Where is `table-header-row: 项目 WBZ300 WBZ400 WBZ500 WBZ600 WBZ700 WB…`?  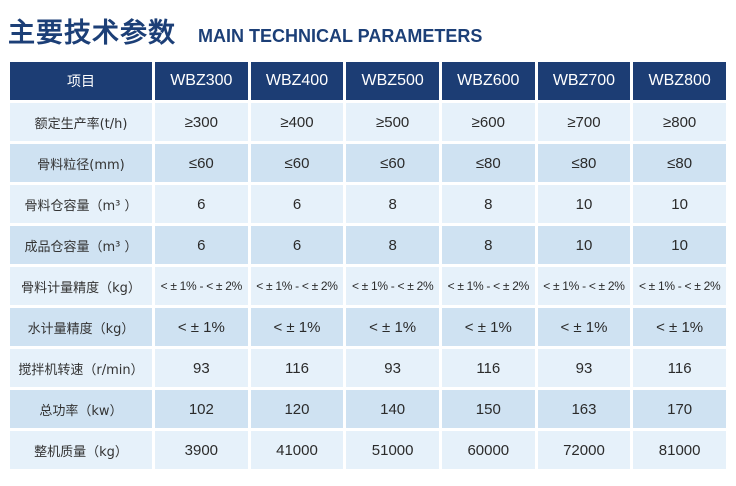 table-header-row: 项目 WBZ300 WBZ400 WBZ500 WBZ600 WBZ700 WB… is located at coordinates (368, 81).